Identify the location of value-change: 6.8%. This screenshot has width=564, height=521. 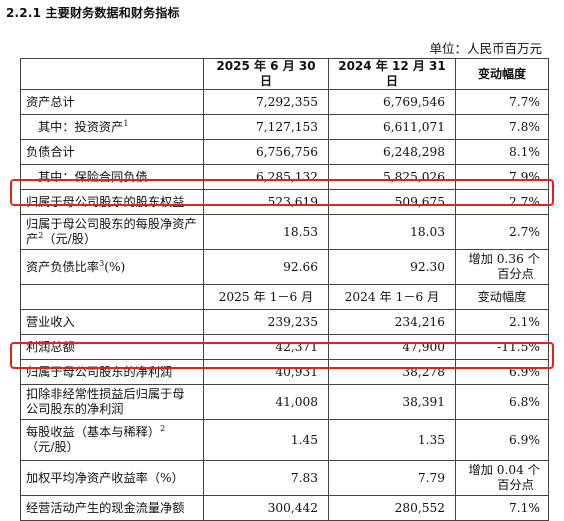
(502, 402).